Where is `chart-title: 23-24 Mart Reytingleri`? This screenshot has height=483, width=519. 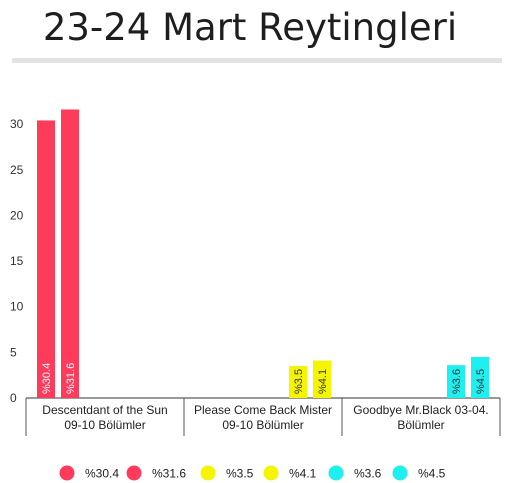
chart-title: 23-24 Mart Reytingleri is located at coordinates (250, 27).